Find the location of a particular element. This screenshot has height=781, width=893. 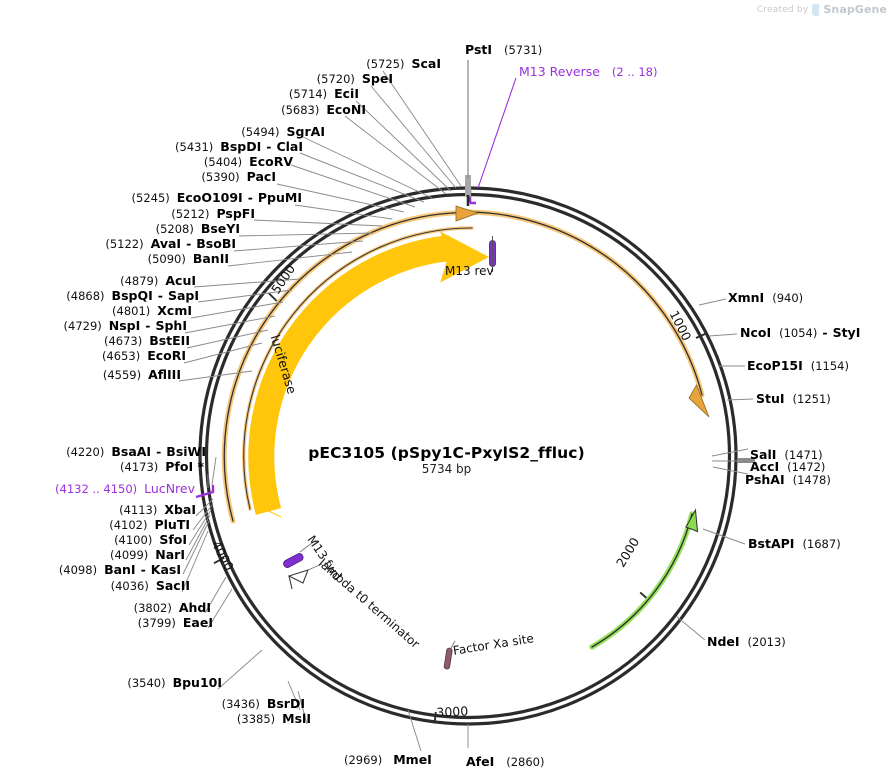

site-label-xmni: XmnI (940) is located at coordinates (766, 298).